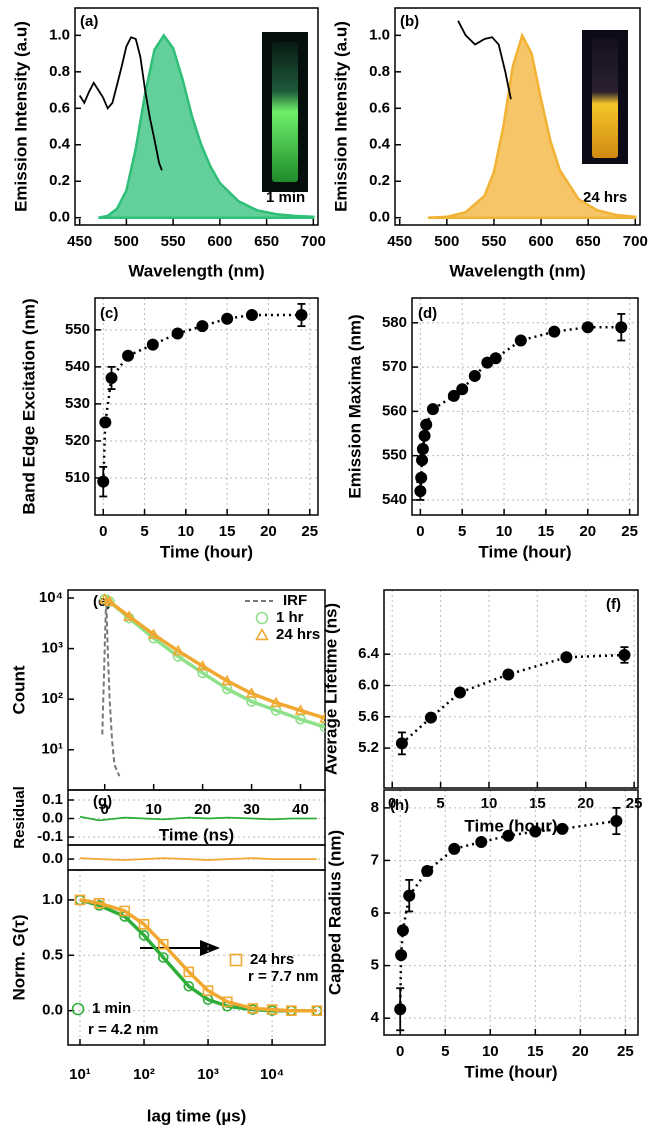  What do you see at coordinates (369, 653) in the screenshot?
I see `y-tick-label: 6.4` at bounding box center [369, 653].